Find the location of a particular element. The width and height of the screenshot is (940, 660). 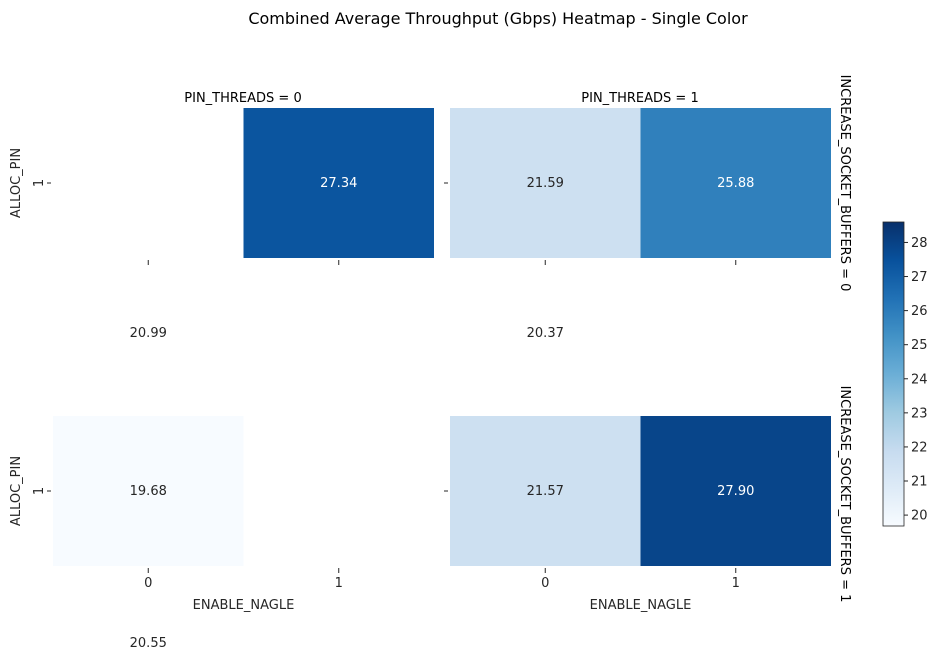

cell-value-label: 19.68 is located at coordinates (148, 491).